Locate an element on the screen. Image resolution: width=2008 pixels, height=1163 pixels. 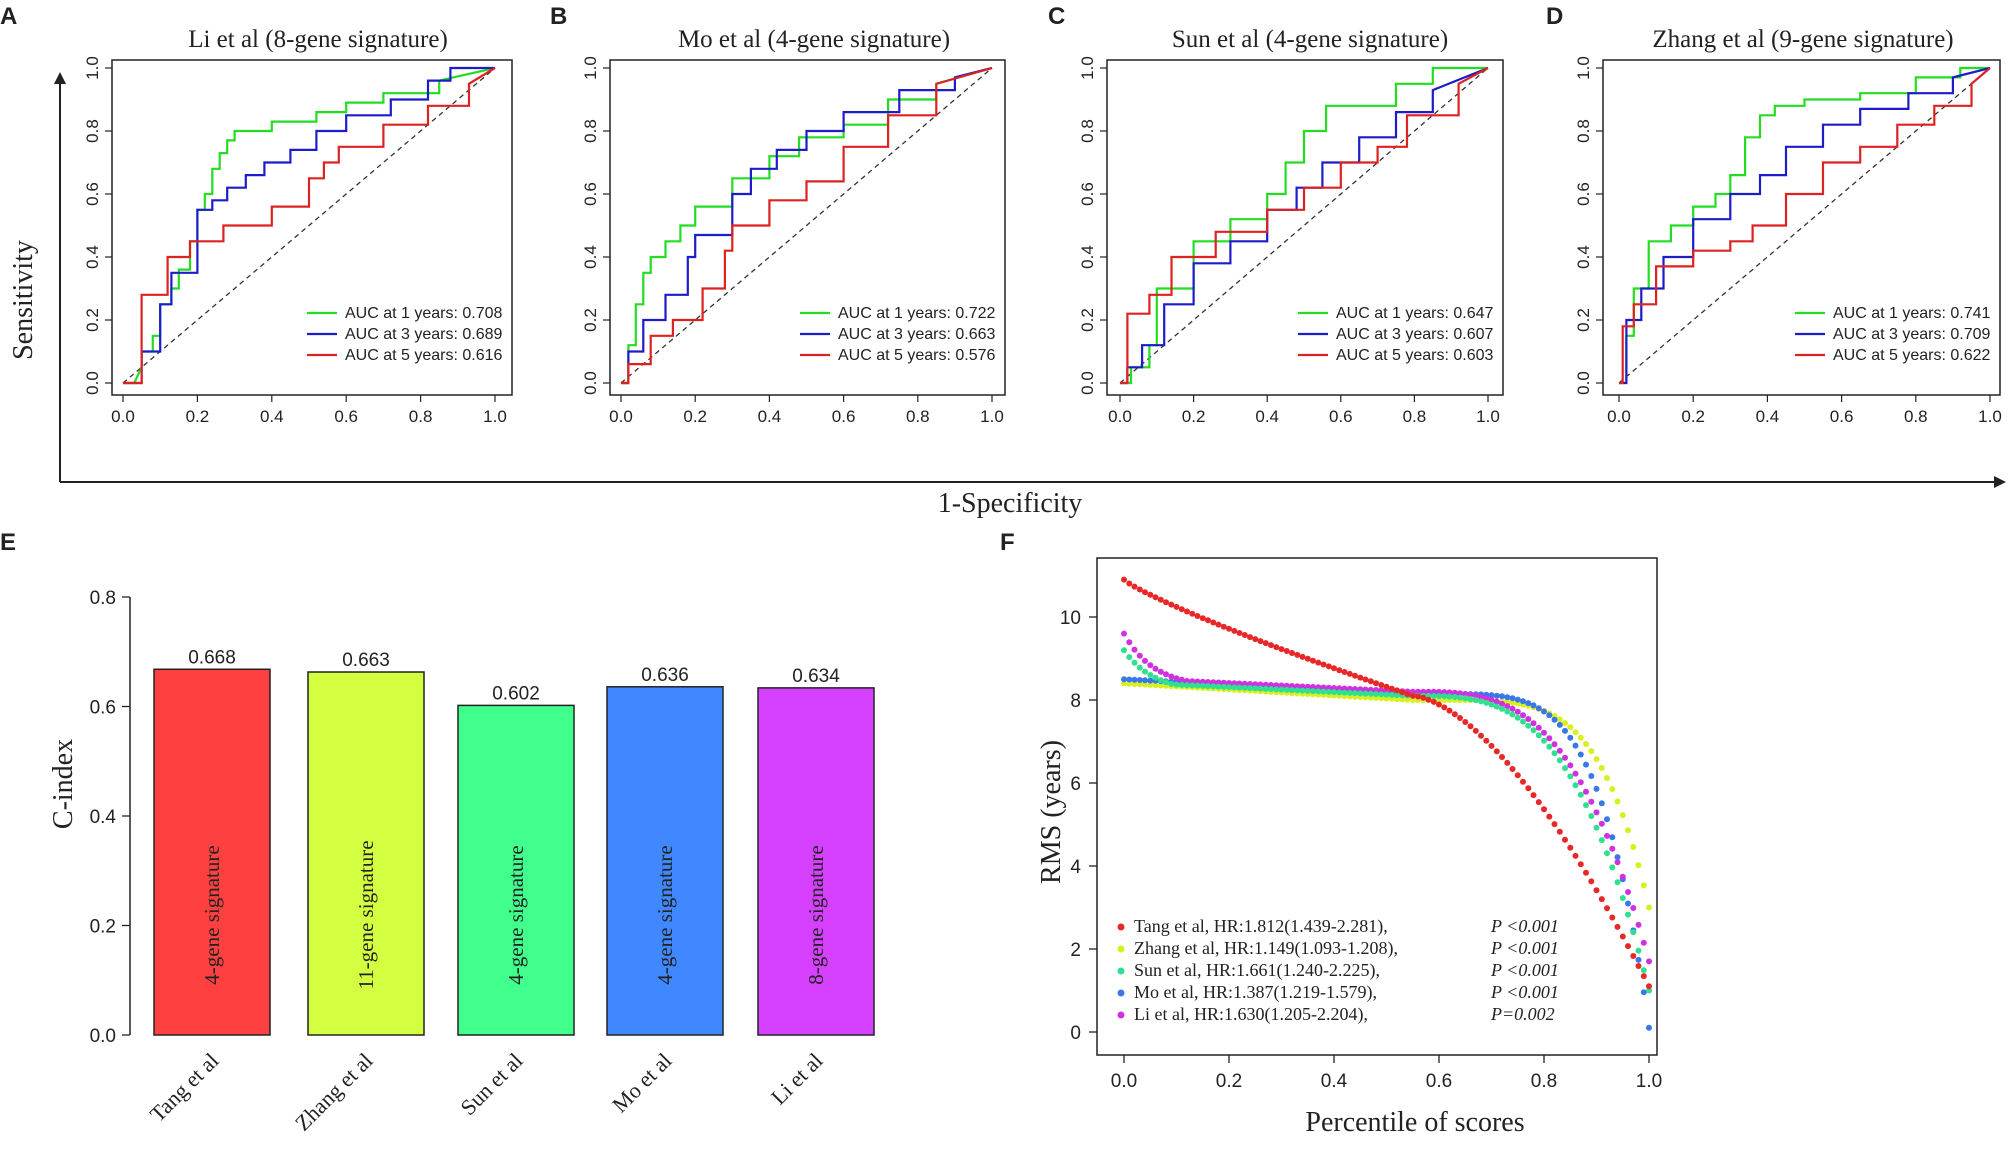
legend-entry: AUC at 5 years: 0.616 is located at coordinates (424, 355).